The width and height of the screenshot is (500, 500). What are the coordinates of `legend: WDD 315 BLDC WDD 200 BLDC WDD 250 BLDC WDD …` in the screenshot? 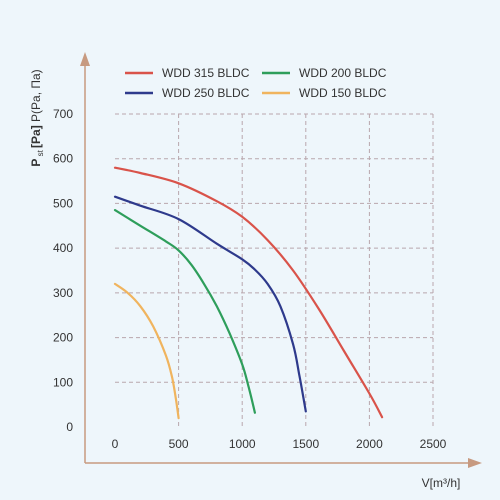 It's located at (256, 83).